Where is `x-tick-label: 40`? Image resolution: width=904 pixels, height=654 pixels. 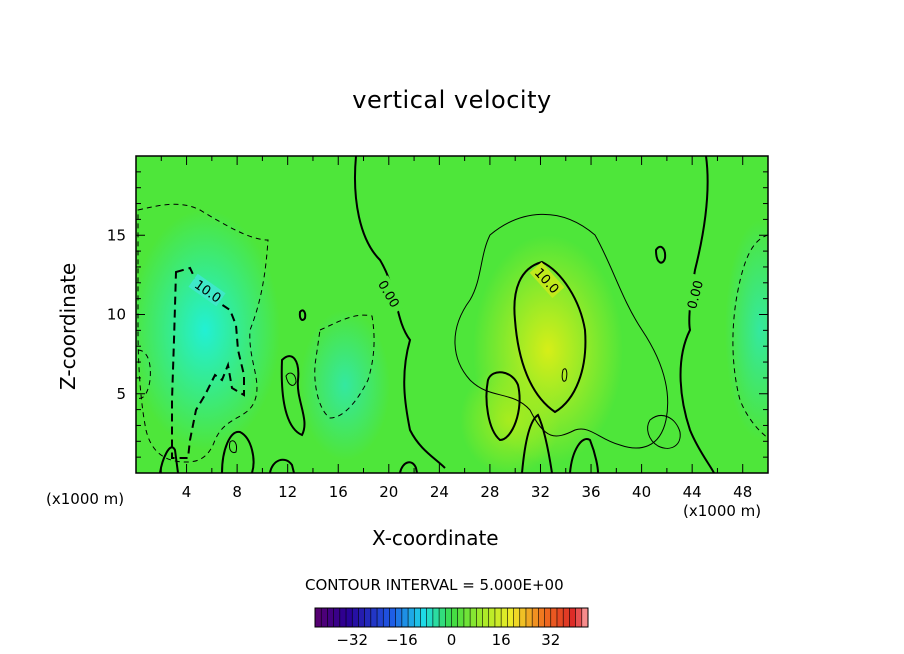 x-tick-label: 40 is located at coordinates (641, 492).